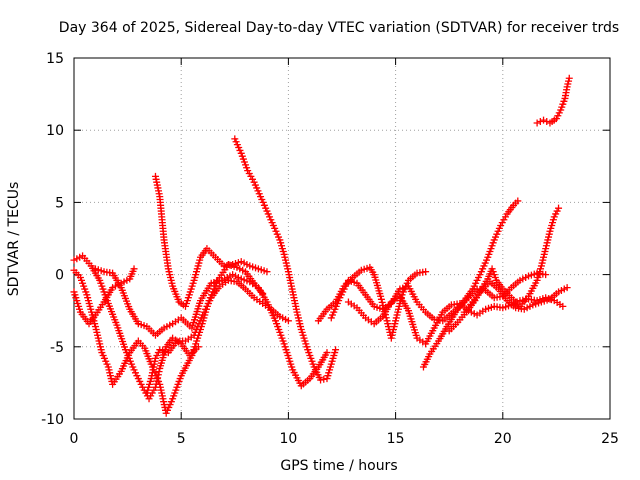 The height and width of the screenshot is (480, 640). Describe the element at coordinates (181, 439) in the screenshot. I see `x-tick-label: 5` at that location.